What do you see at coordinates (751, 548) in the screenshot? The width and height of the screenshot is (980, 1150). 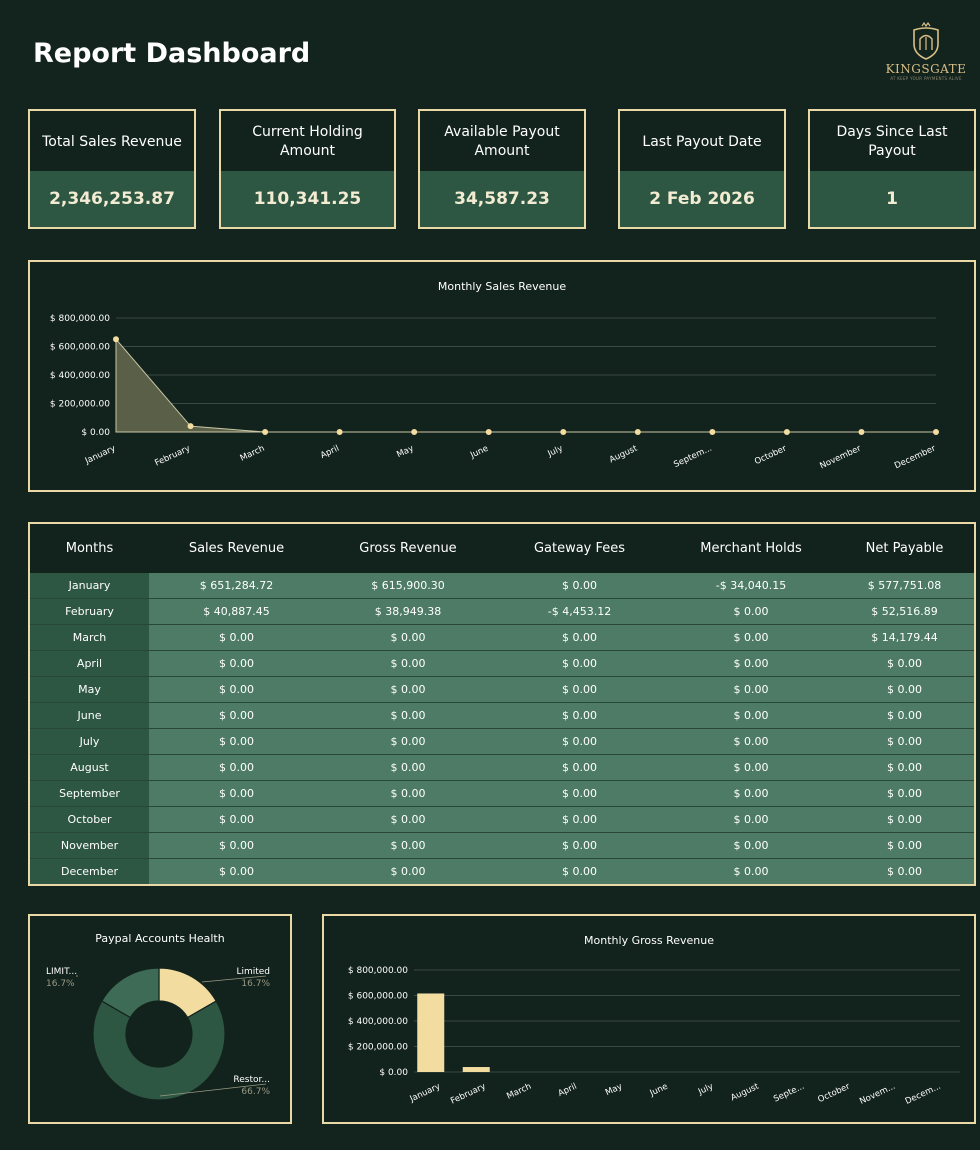 I see `column-header: Merchant Holds` at bounding box center [751, 548].